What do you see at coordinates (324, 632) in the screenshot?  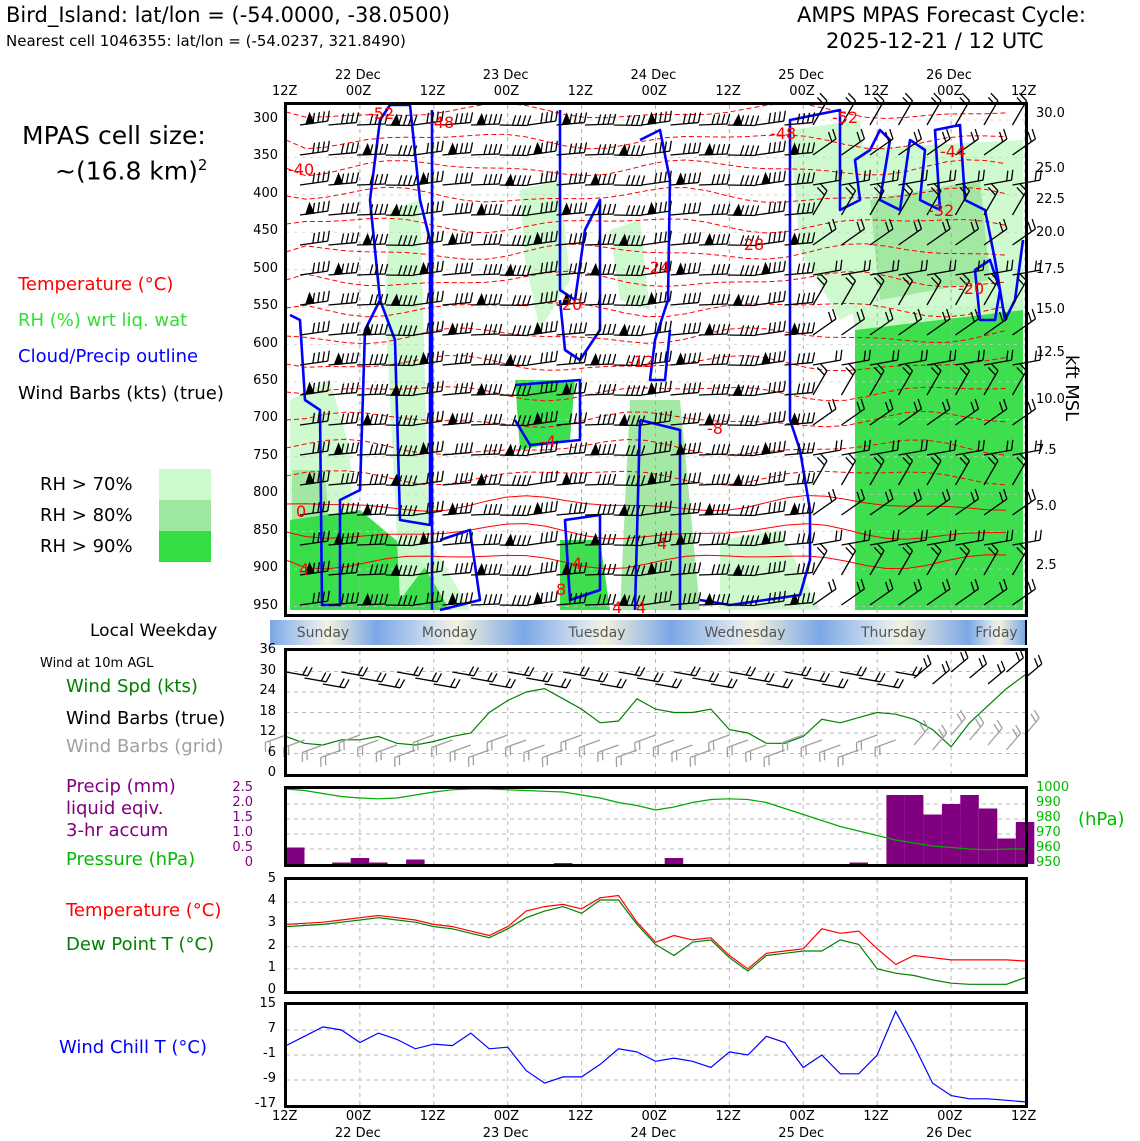 I see `weekday-cell: Sunday` at bounding box center [324, 632].